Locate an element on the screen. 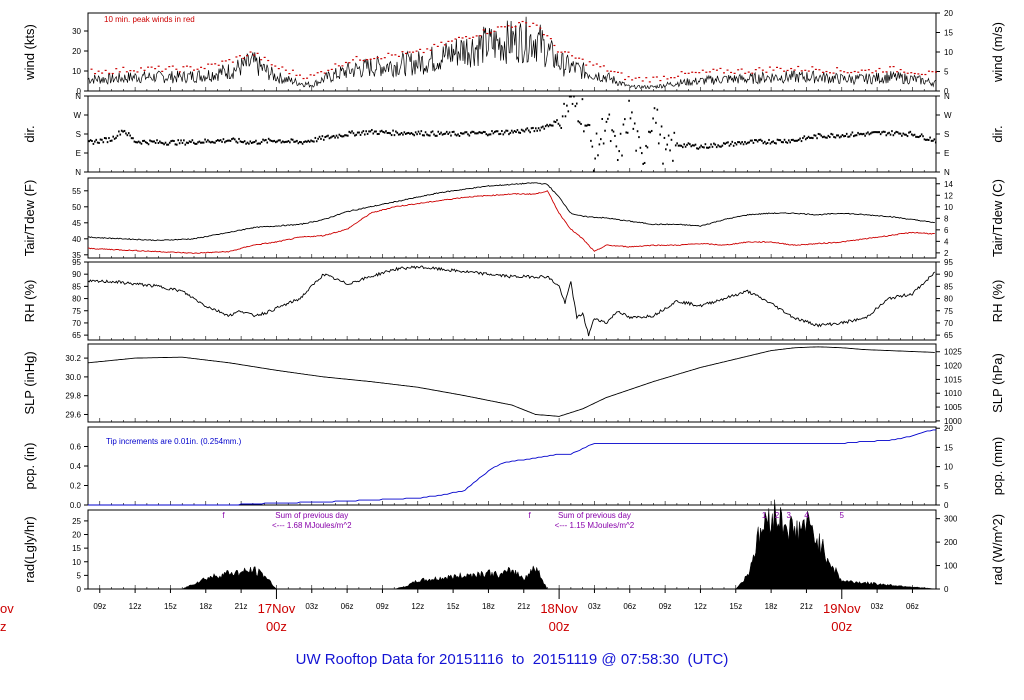  temp-left-tick-label: 50 is located at coordinates (76, 207).